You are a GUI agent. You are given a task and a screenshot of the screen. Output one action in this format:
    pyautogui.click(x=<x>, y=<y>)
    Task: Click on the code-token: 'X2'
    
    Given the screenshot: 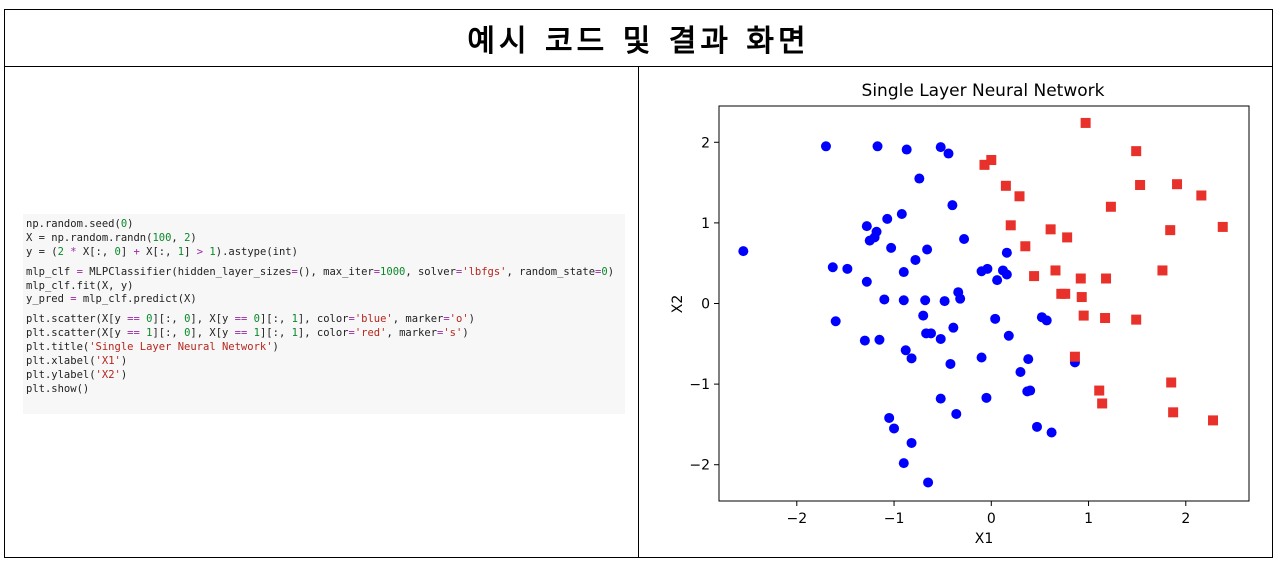 What is the action you would take?
    pyautogui.click(x=108, y=374)
    